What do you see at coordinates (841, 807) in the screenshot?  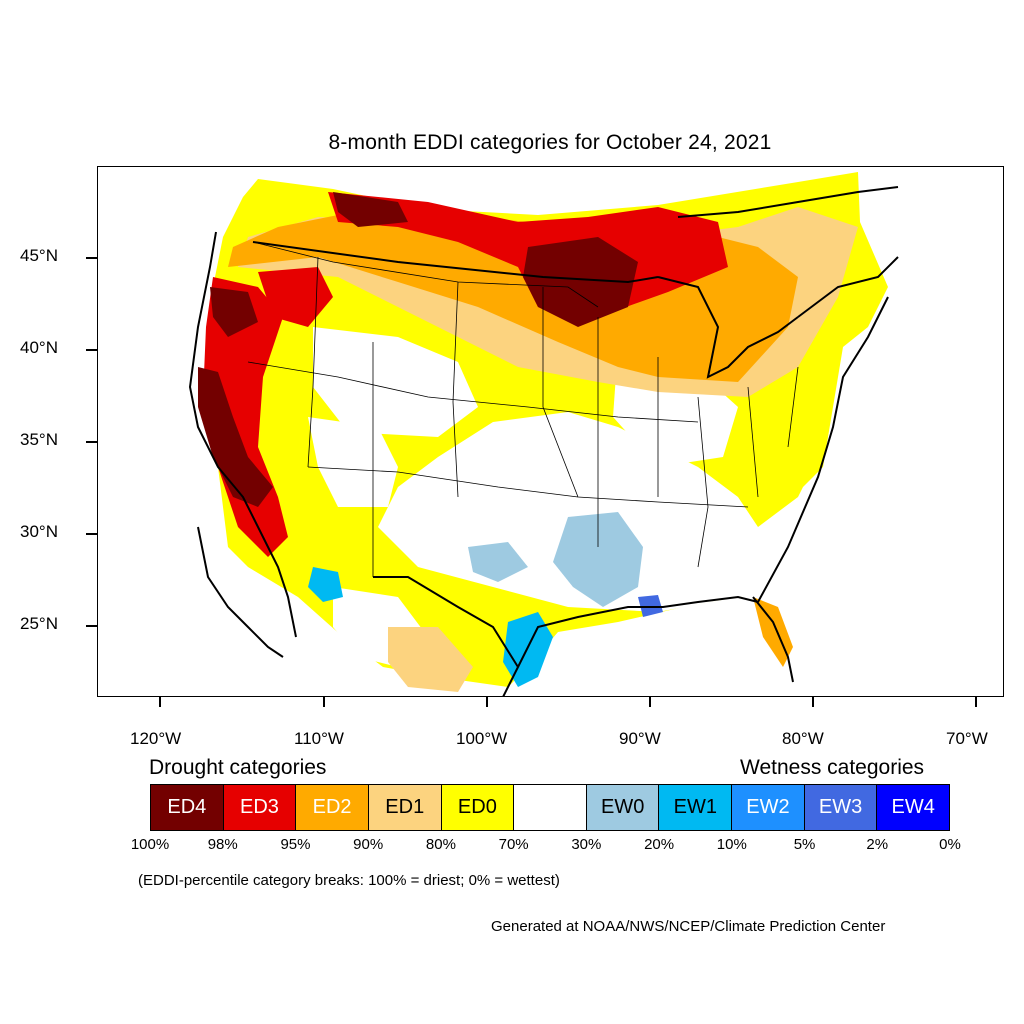 I see `legend-swatch-ew3: EW3` at bounding box center [841, 807].